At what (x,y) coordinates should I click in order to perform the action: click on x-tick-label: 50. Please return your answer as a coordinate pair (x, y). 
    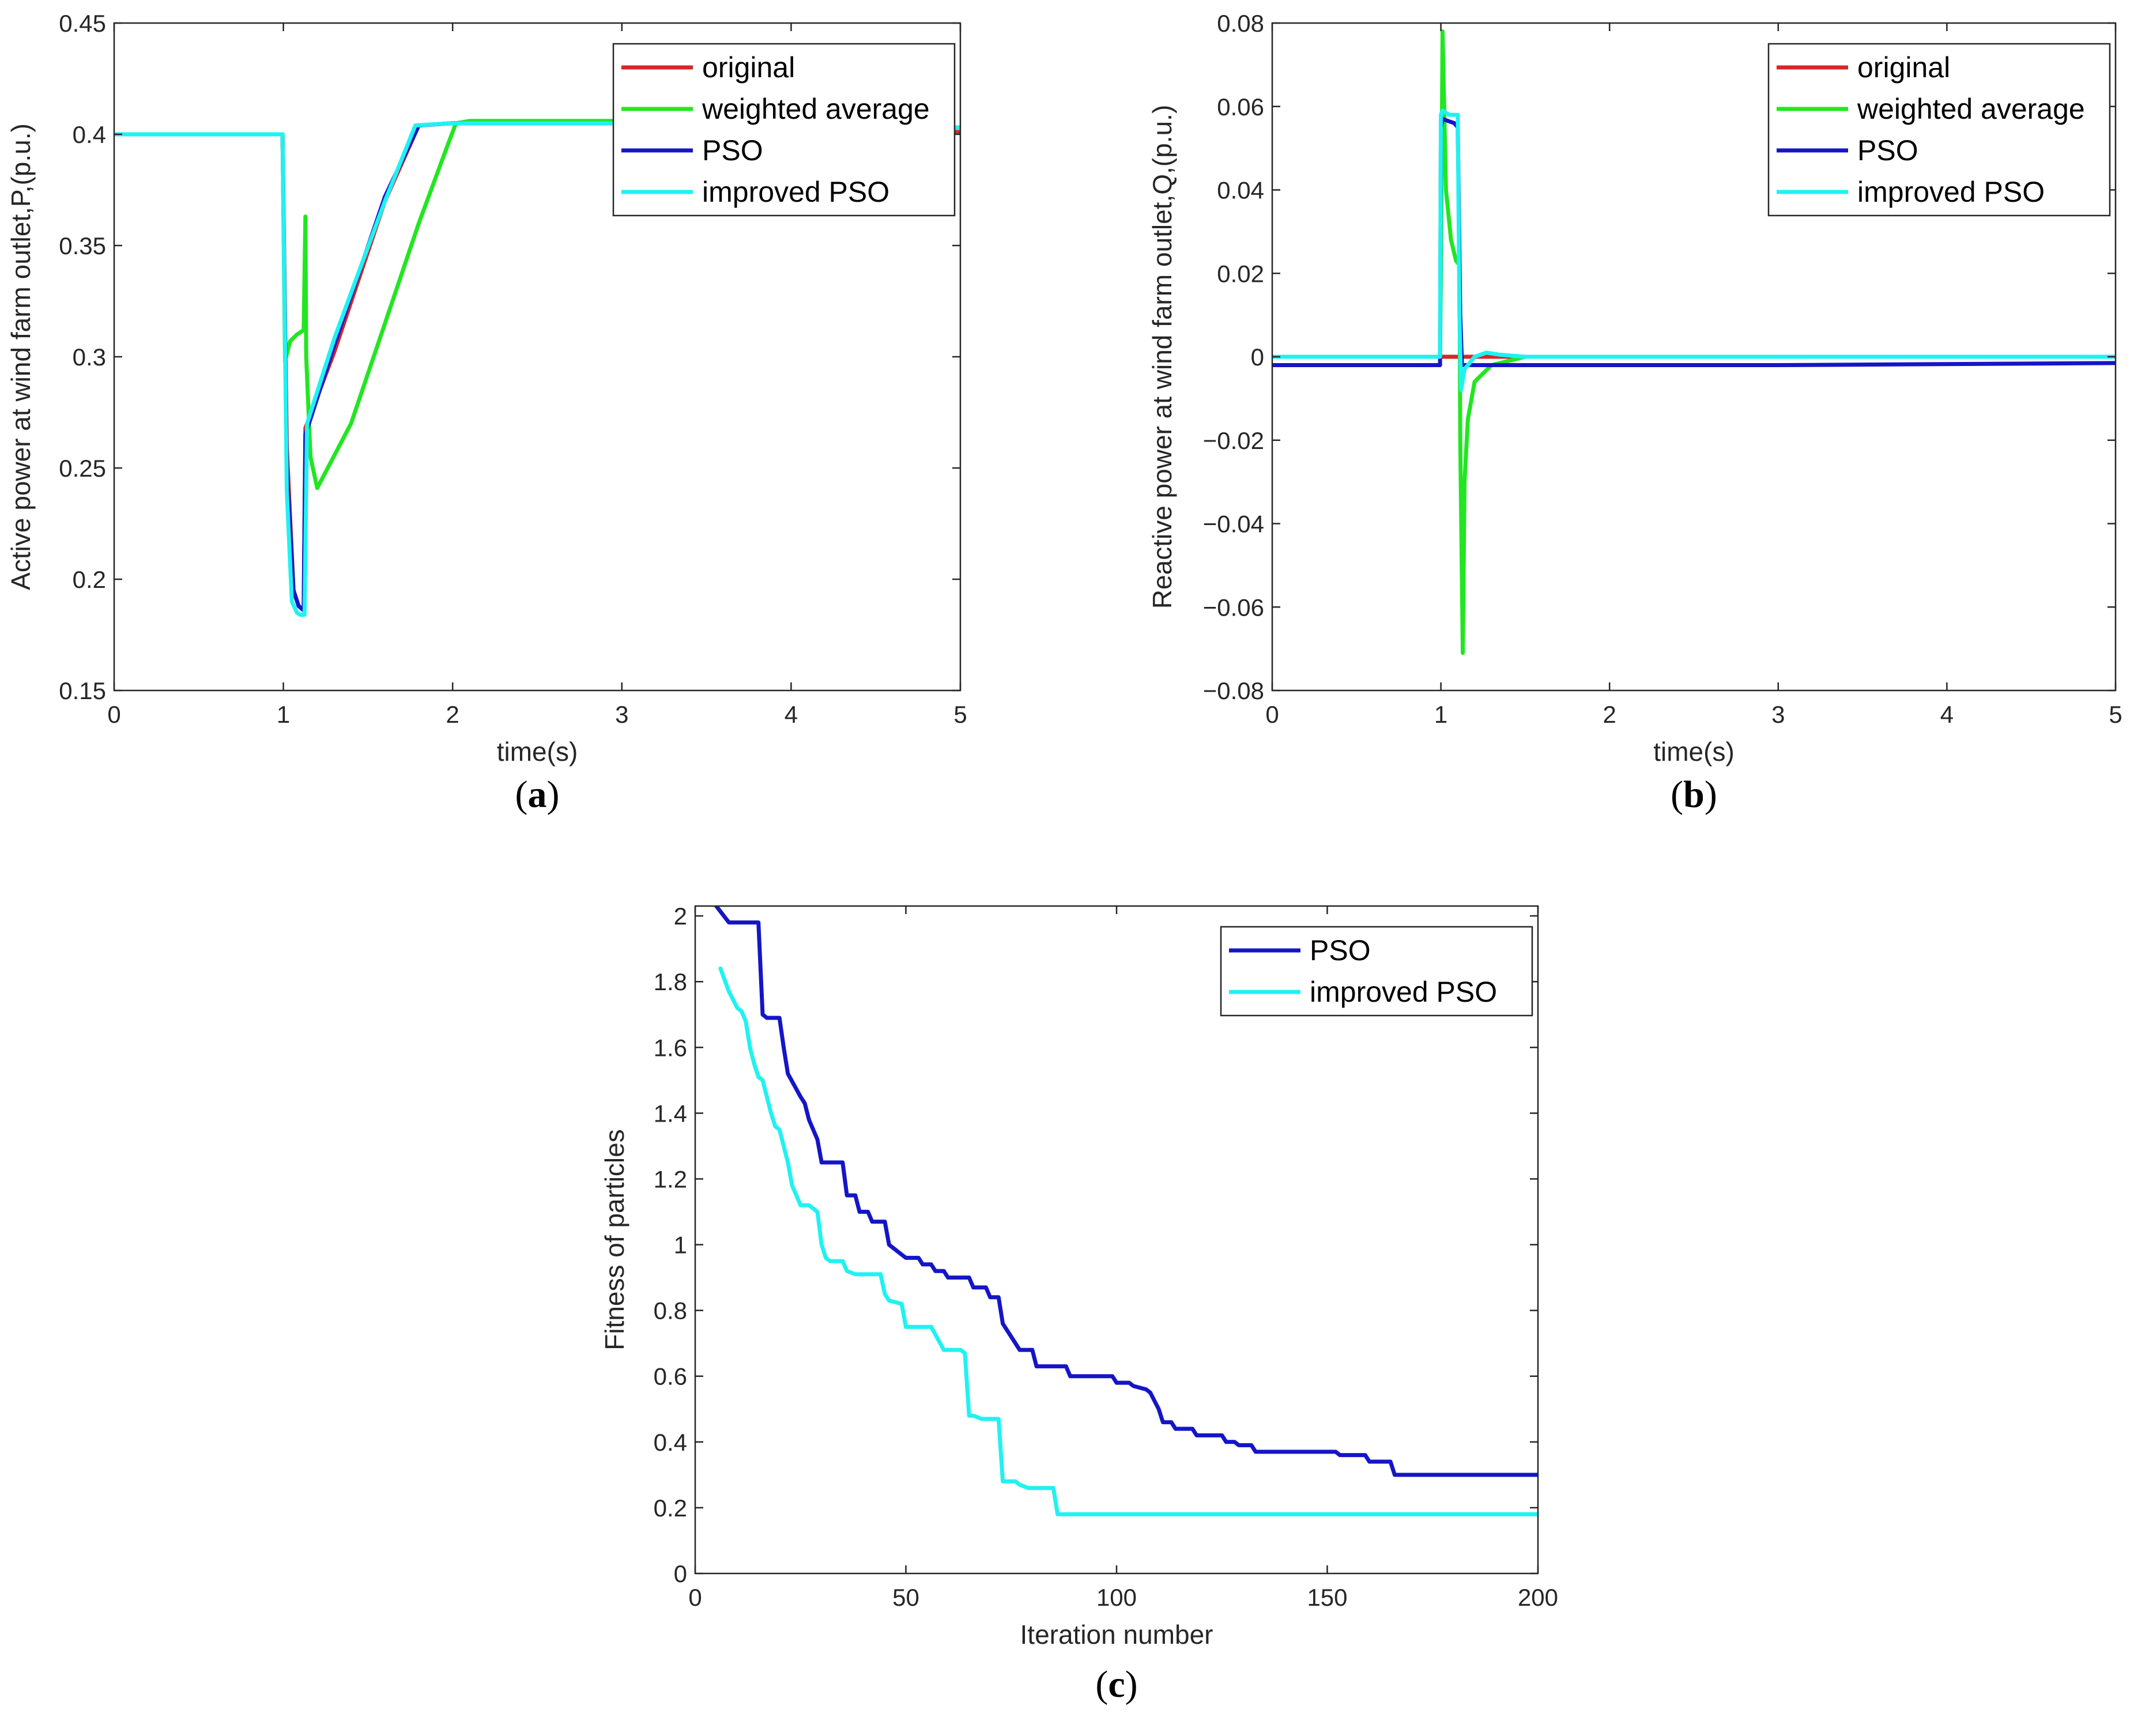
    Looking at the image, I should click on (905, 1597).